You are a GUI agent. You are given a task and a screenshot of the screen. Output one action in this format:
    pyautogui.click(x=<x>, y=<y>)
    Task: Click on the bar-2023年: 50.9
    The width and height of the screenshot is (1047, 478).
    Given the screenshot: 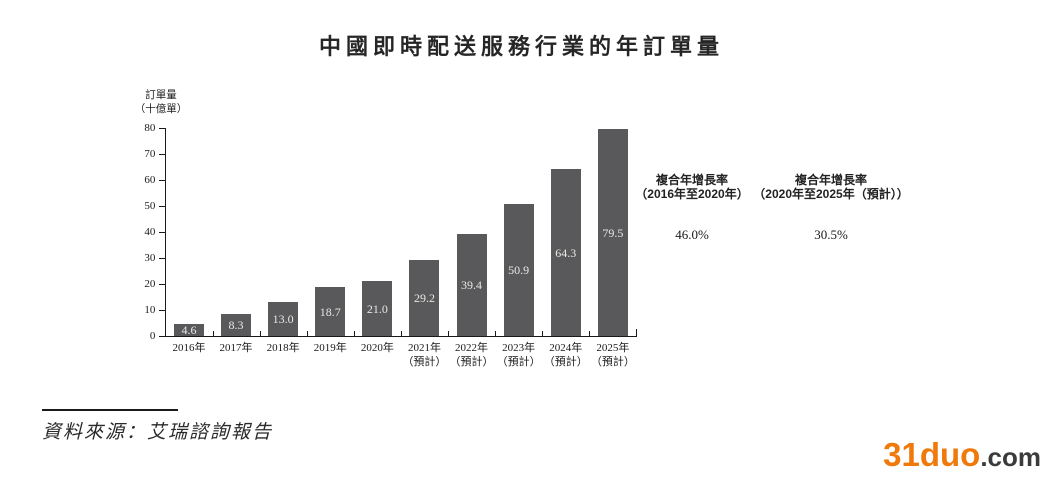 What is the action you would take?
    pyautogui.click(x=518, y=270)
    